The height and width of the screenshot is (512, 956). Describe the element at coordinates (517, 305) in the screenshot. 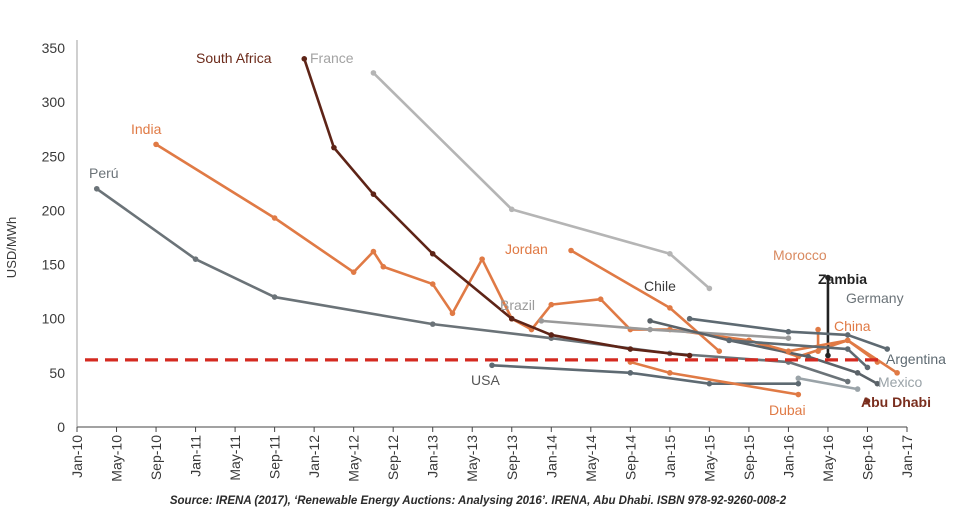

I see `series-label: Brazil` at that location.